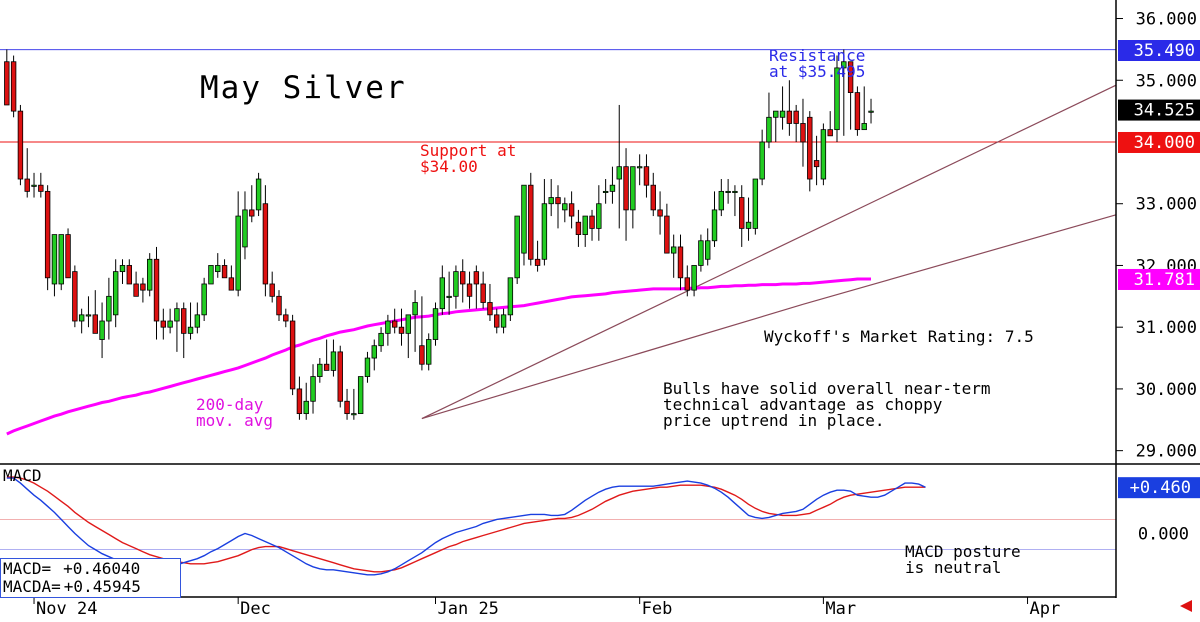  Describe the element at coordinates (235, 420) in the screenshot. I see `moving-average-annotation-line-2: mov. avg` at that location.